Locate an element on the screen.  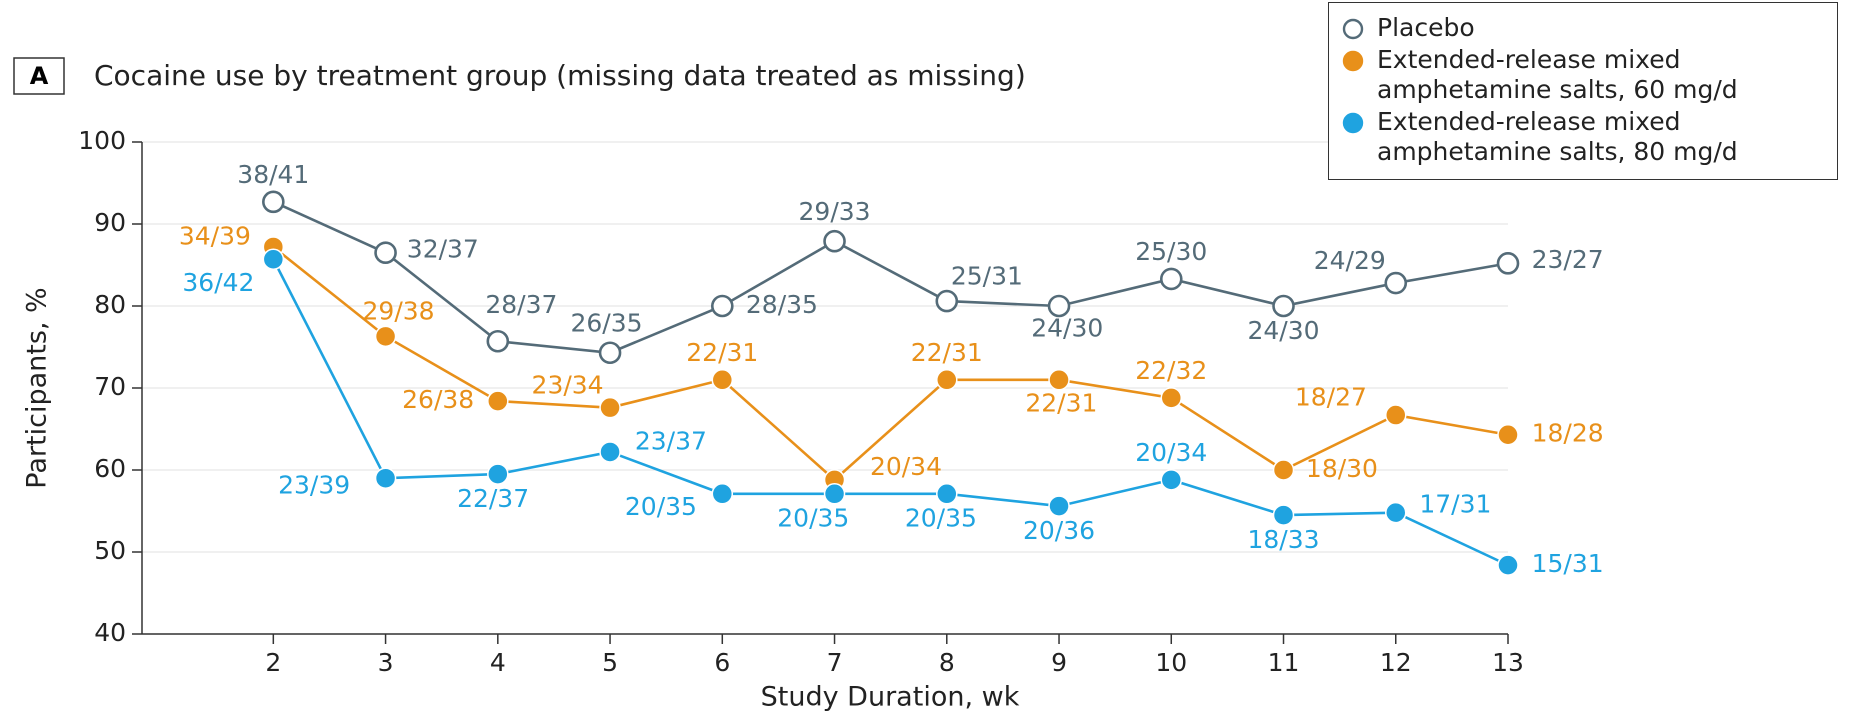
data-label: 34/39 is located at coordinates (215, 236).